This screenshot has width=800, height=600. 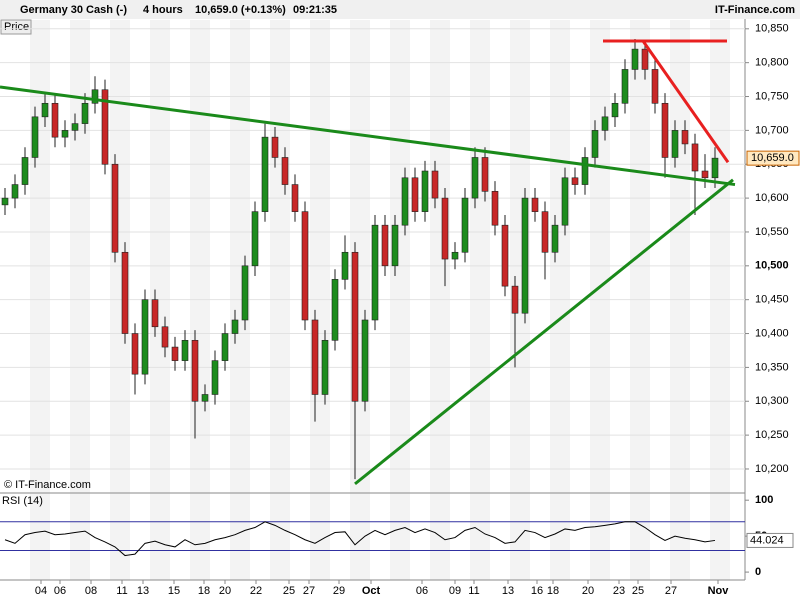 I want to click on header-bar, so click(x=400, y=9).